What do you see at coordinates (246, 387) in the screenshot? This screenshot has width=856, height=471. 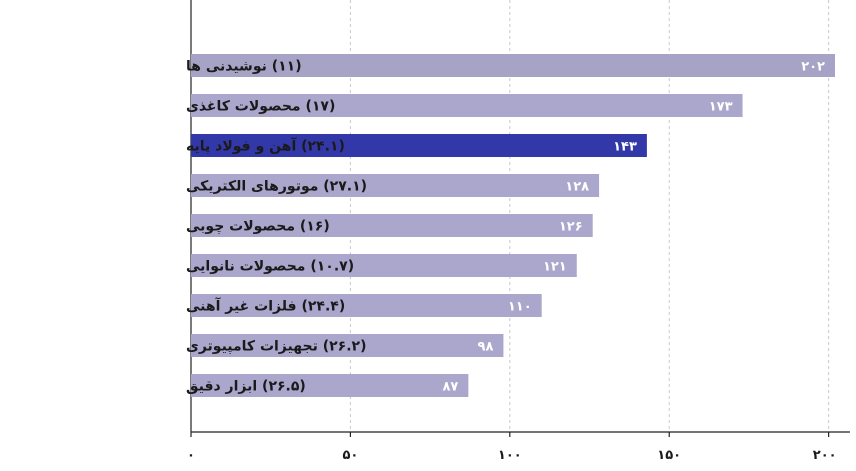 I see `category-label: (۲۶.۵) ابزار دقیق` at bounding box center [246, 387].